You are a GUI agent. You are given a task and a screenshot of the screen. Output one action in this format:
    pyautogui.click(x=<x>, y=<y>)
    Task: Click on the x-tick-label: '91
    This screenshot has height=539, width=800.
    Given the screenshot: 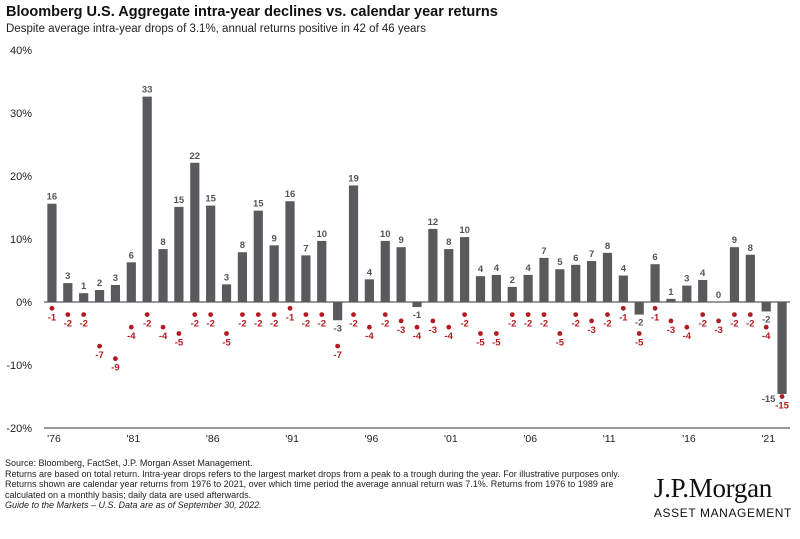 What is the action you would take?
    pyautogui.click(x=292, y=439)
    